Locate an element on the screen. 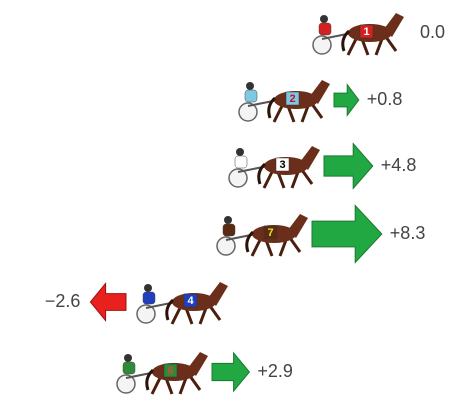  horse-number: 6 is located at coordinates (170, 371).